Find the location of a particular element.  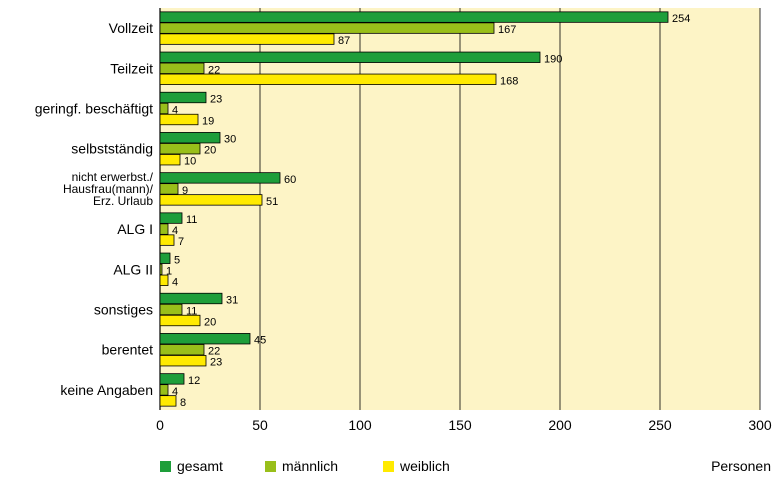

category-label: ALG II is located at coordinates (133, 269).